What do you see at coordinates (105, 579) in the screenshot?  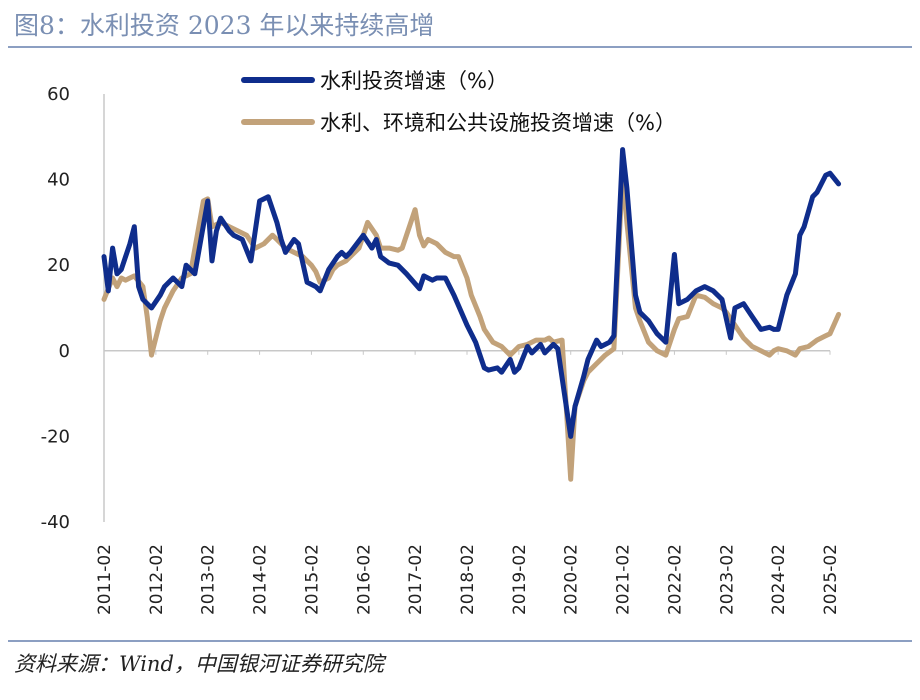 I see `x-tick-label: 2011-02` at bounding box center [105, 579].